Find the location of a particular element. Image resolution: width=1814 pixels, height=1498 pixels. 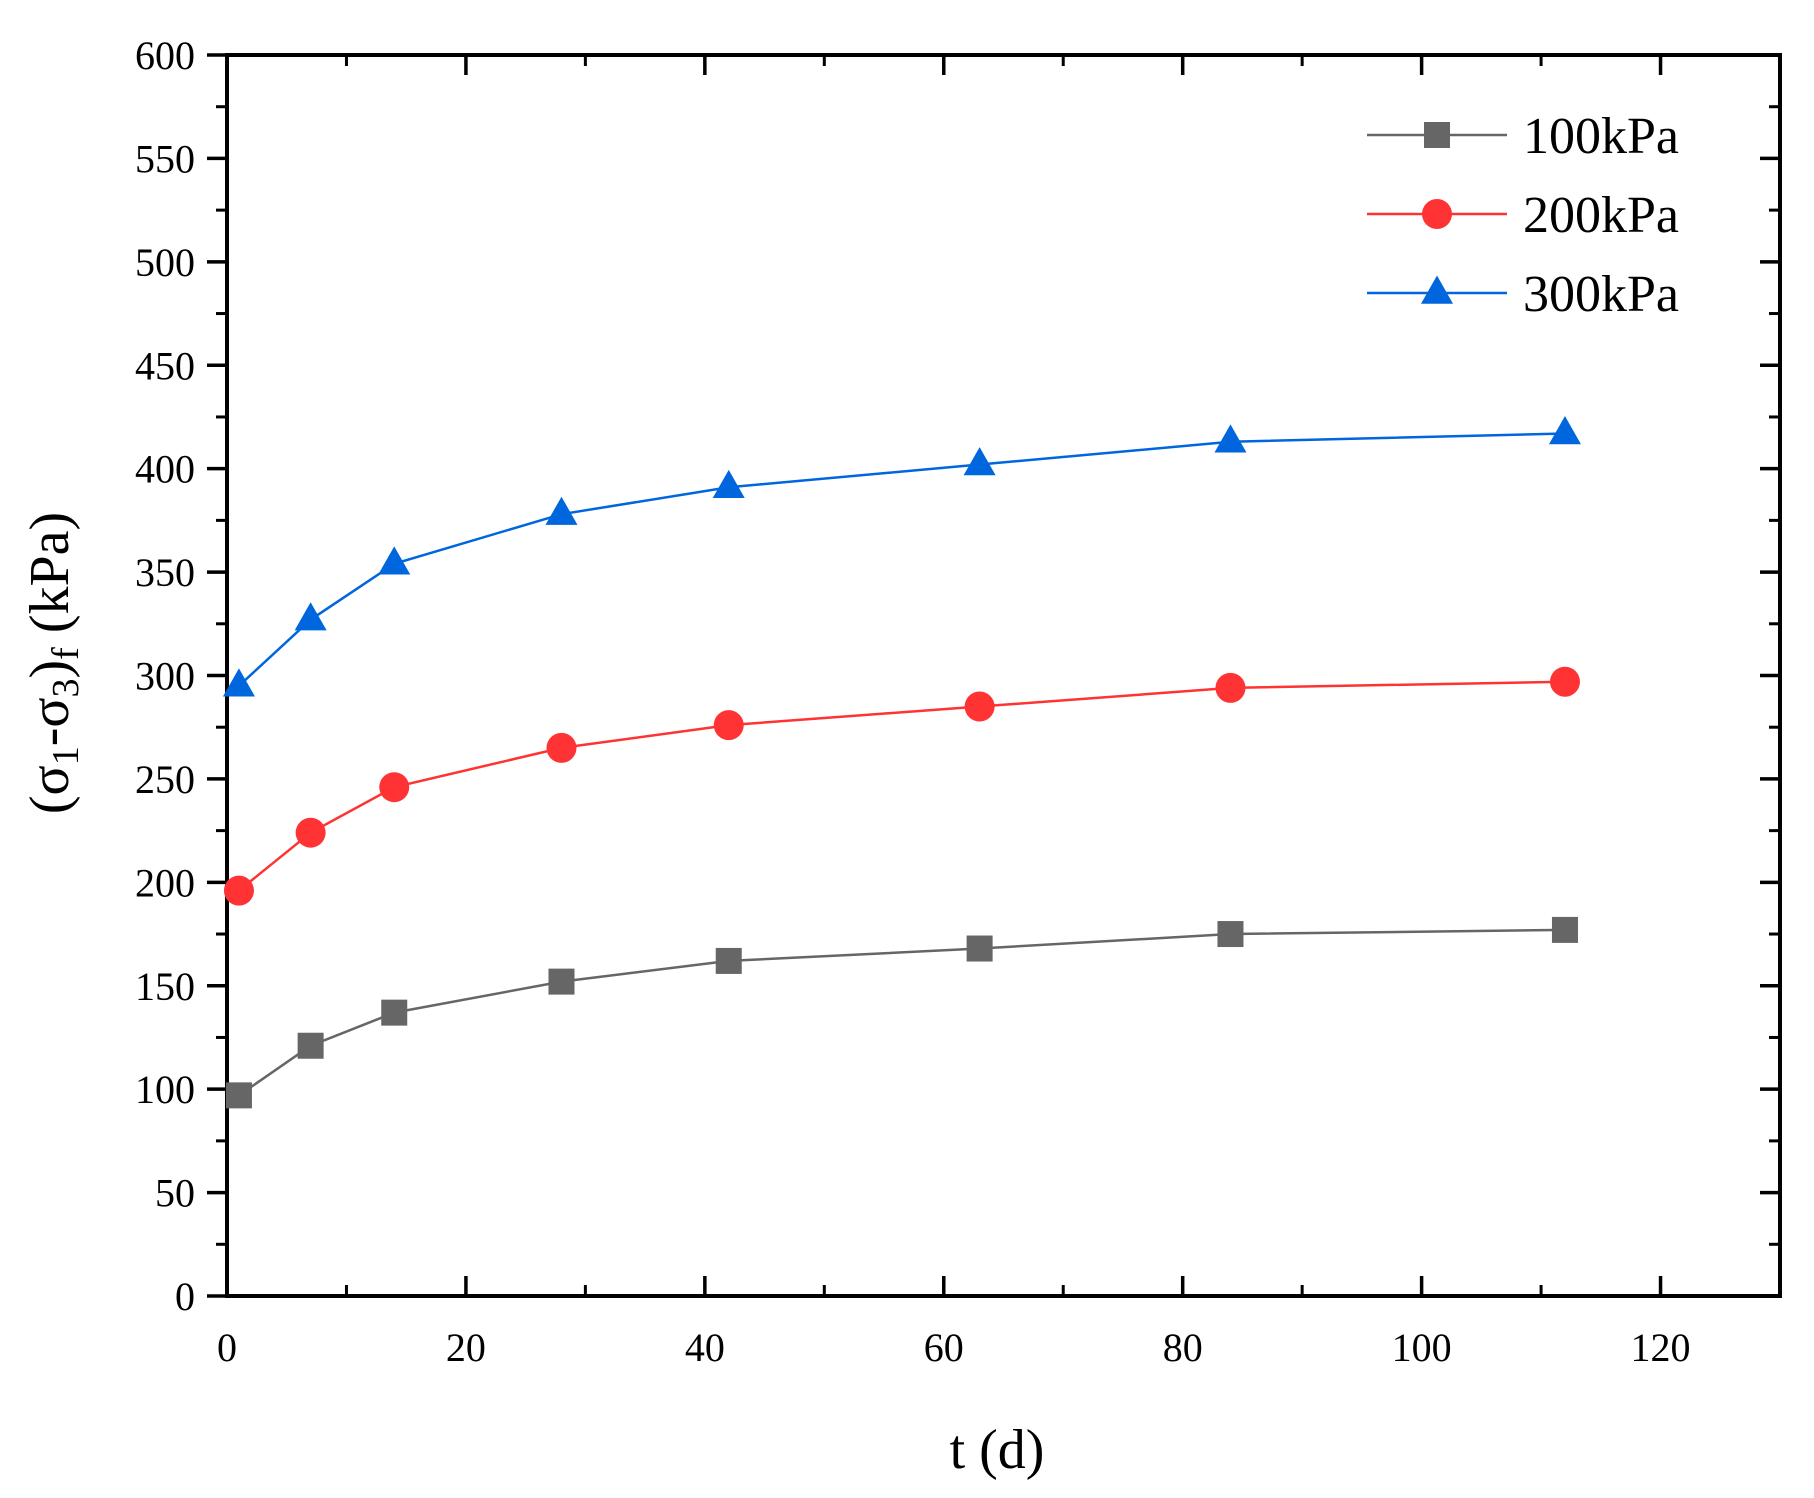

series-300kPa is located at coordinates (901, 556).